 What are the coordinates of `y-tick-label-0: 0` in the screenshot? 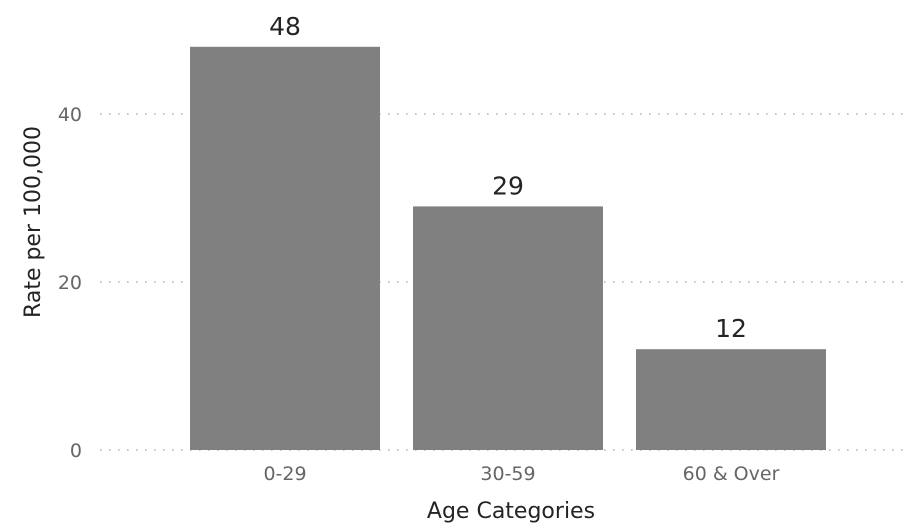 It's located at (76, 451).